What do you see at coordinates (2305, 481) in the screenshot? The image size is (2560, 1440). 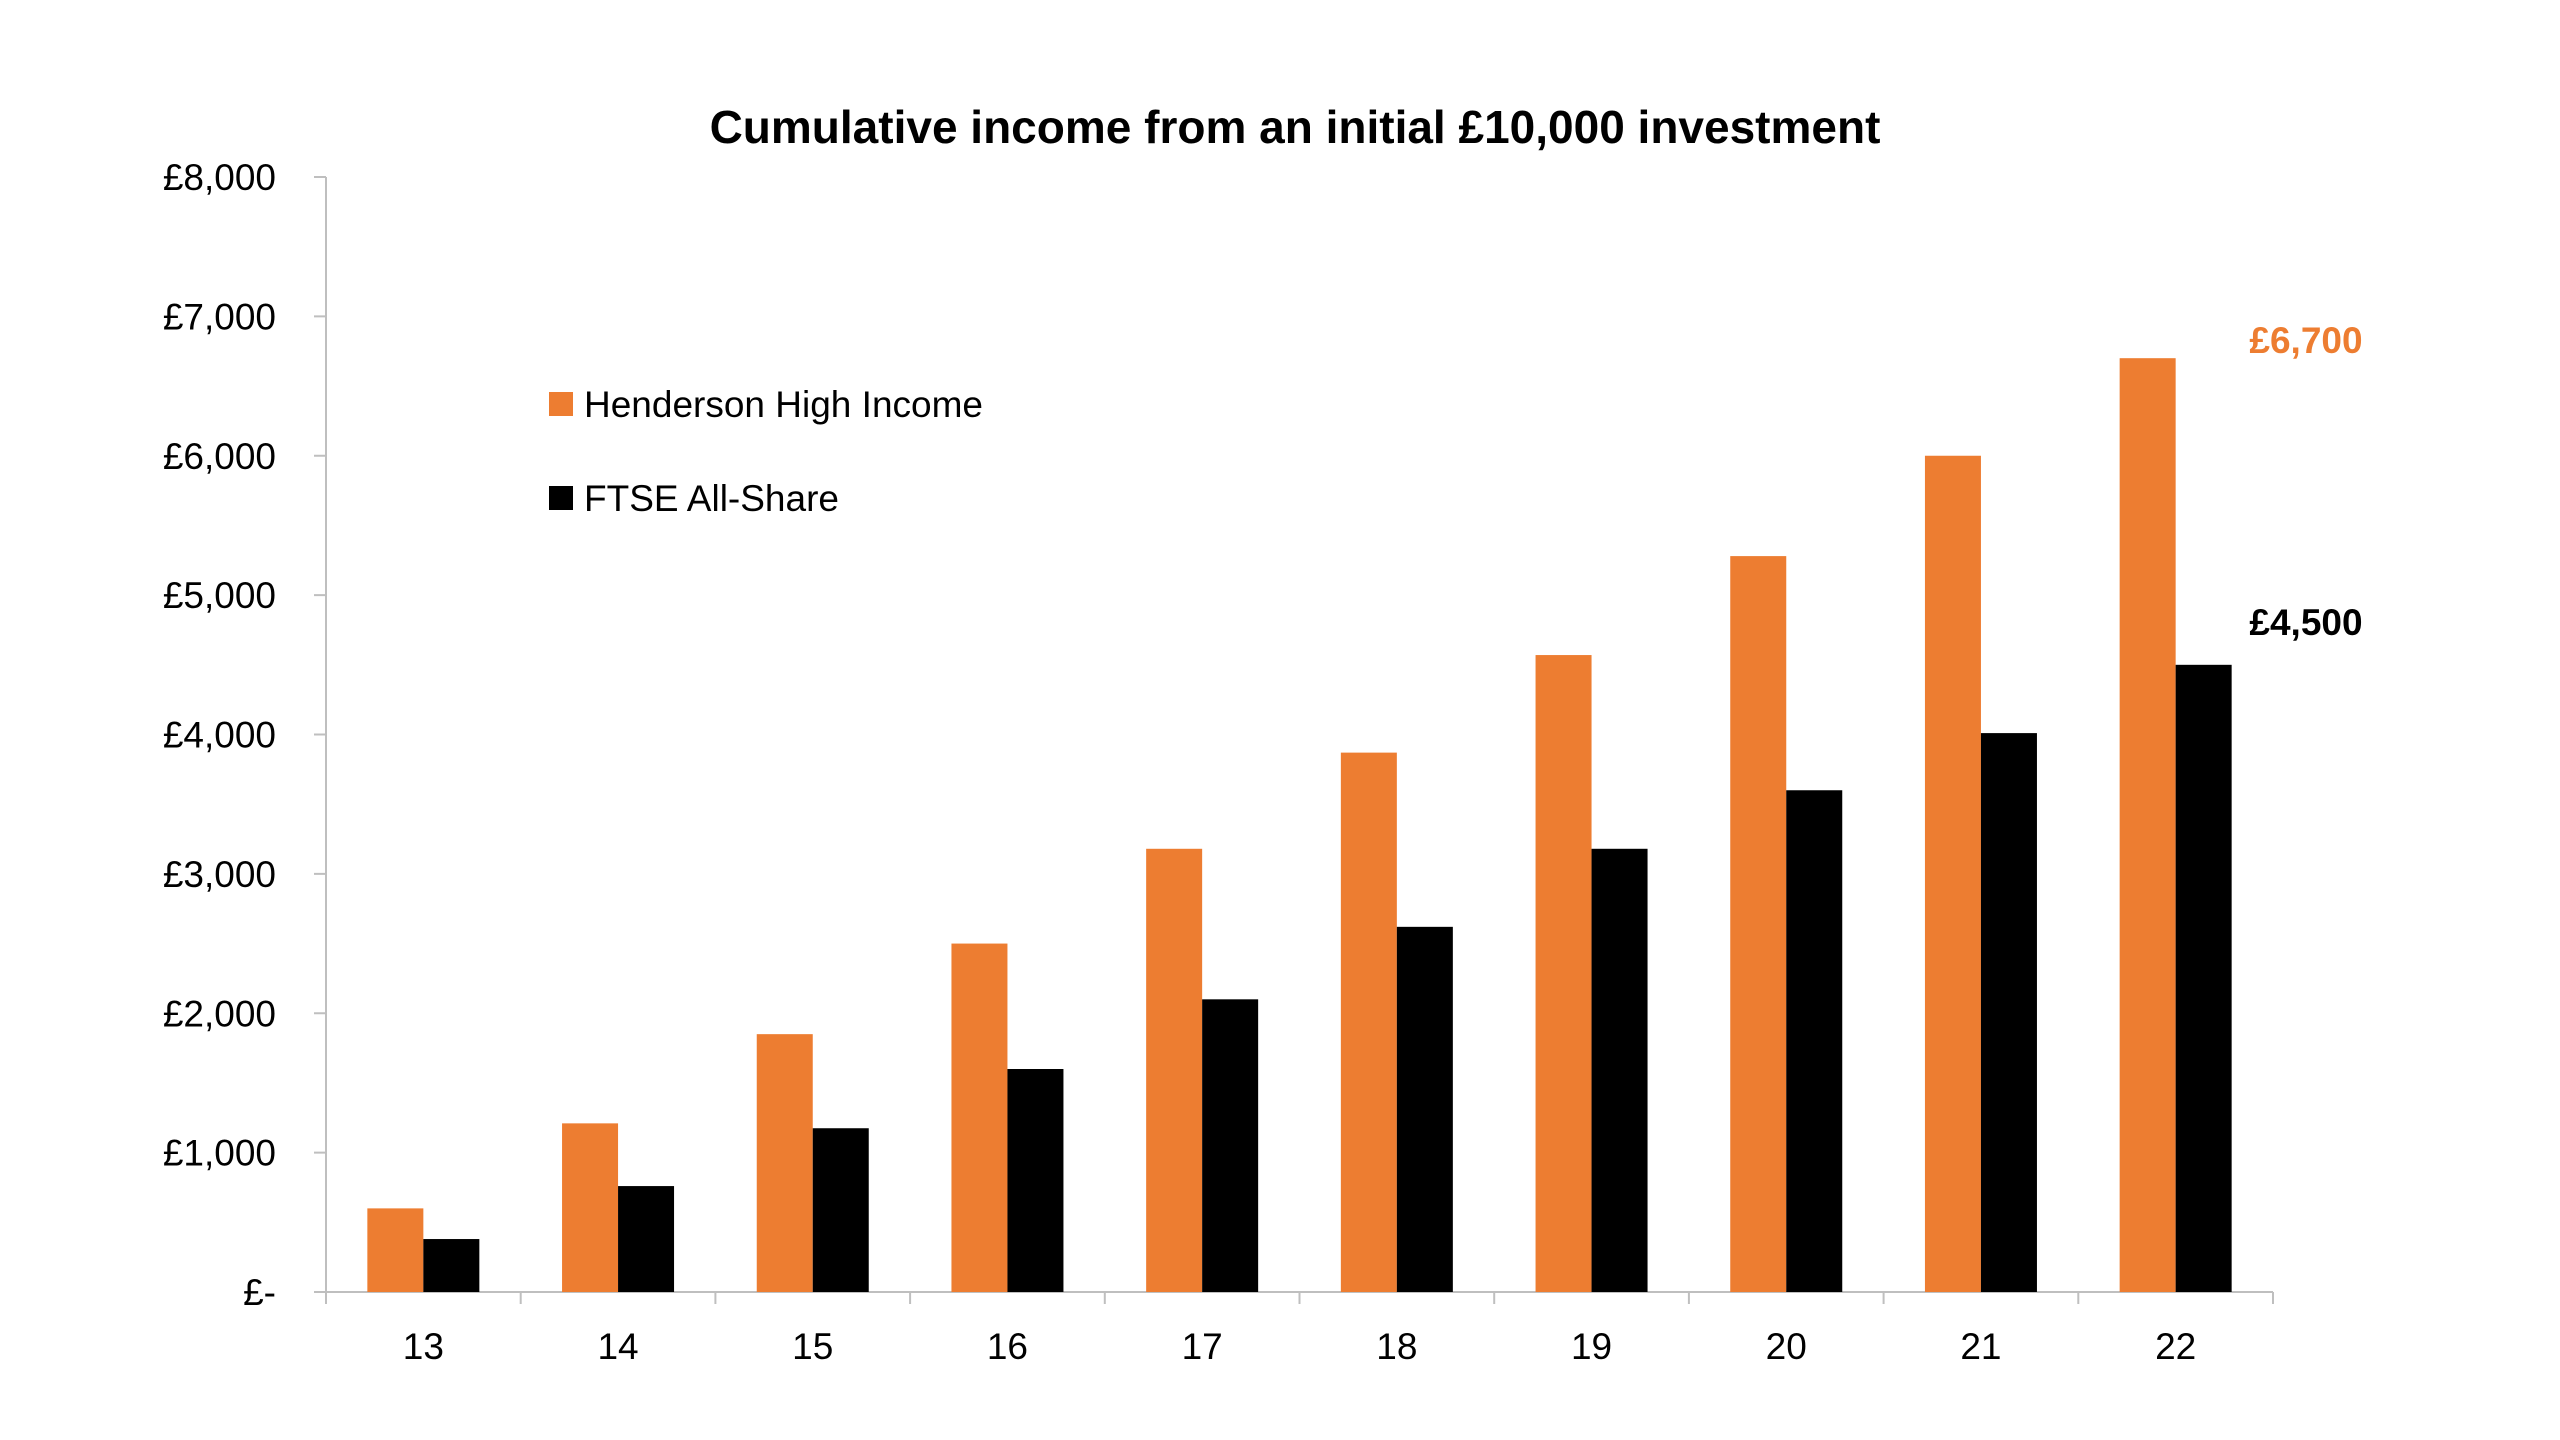 I see `annotations: £6,700 £4,500` at bounding box center [2305, 481].